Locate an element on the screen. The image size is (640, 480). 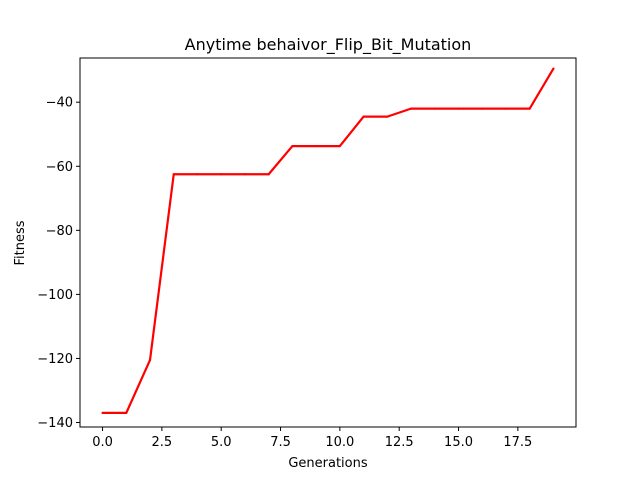
x-tick-label: 0.0 is located at coordinates (102, 442).